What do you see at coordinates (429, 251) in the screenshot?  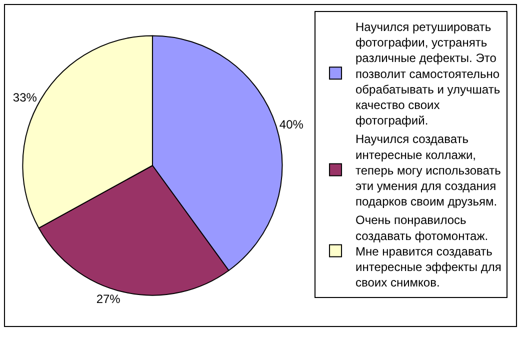 I see `legend-label: Очень понравилось создавать фотомонтаж. Мне нравится создавать интересные эффекты для своих снимков.` at bounding box center [429, 251].